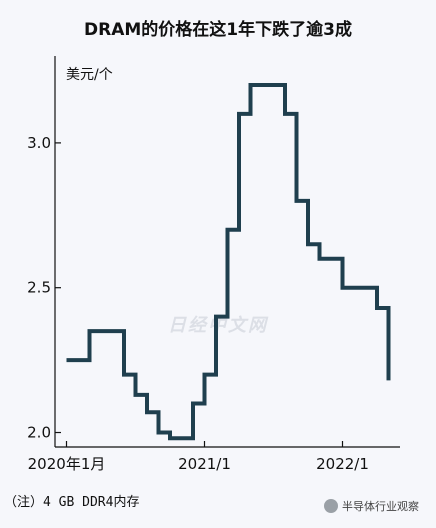 Image resolution: width=436 pixels, height=528 pixels. I want to click on x-tick-label: 2022/1, so click(342, 464).